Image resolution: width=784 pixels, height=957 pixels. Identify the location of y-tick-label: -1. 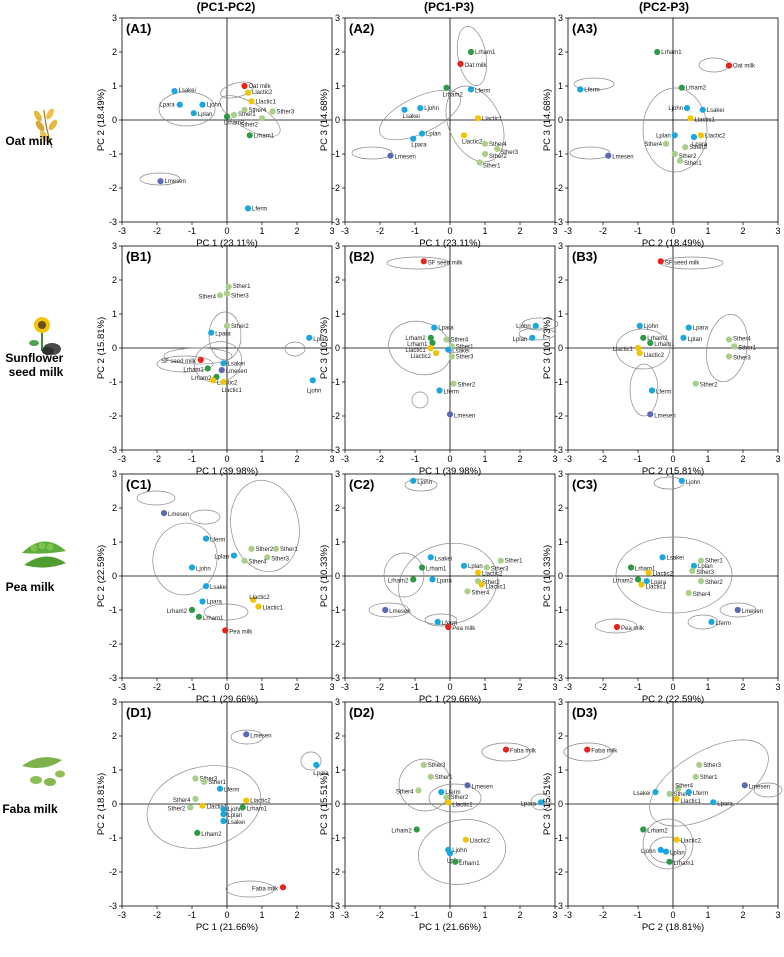
(113, 610).